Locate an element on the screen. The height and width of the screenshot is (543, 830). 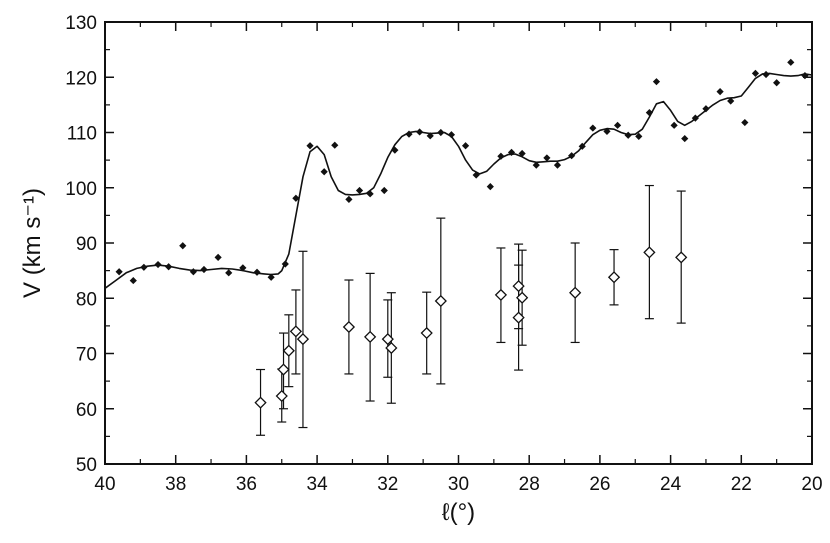
y-tick-label: 100 is located at coordinates (81, 189).